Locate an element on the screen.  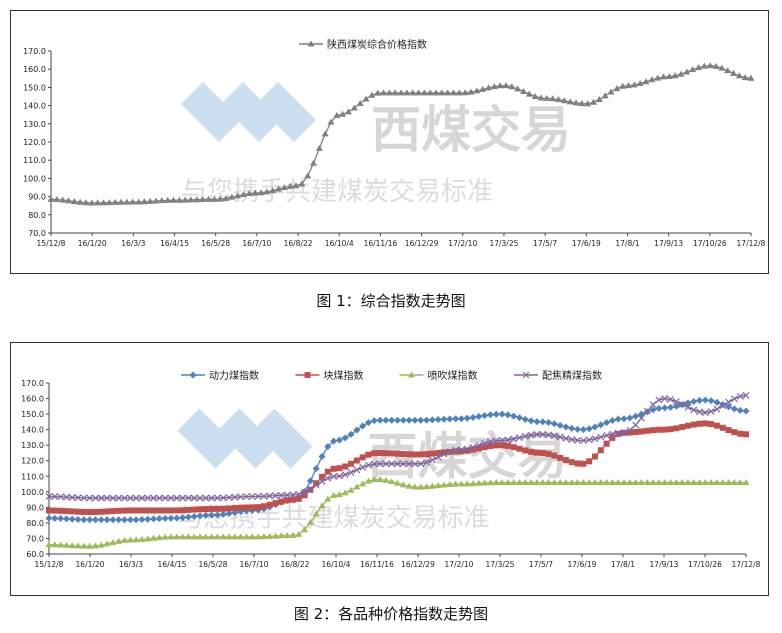
x-tick-label: 17/3/25 is located at coordinates (503, 243).